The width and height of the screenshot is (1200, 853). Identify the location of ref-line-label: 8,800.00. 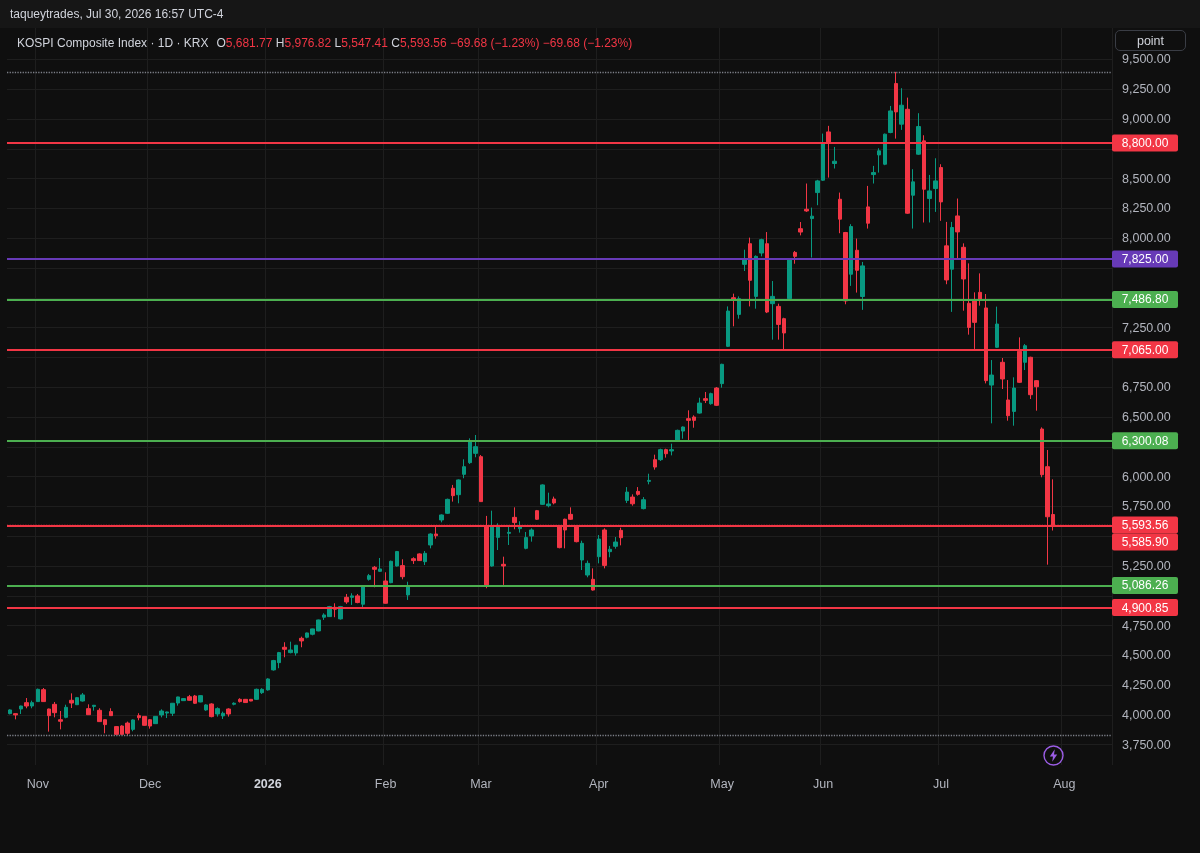
(1145, 142).